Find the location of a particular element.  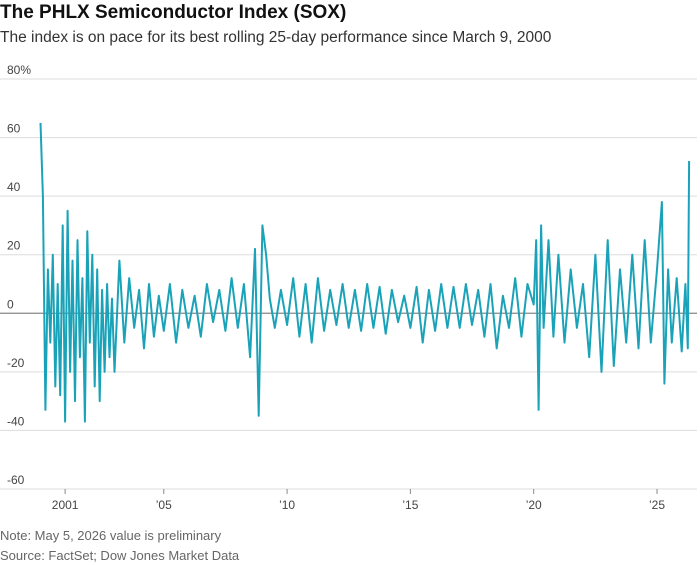

y-tick-label: -20 is located at coordinates (16, 363).